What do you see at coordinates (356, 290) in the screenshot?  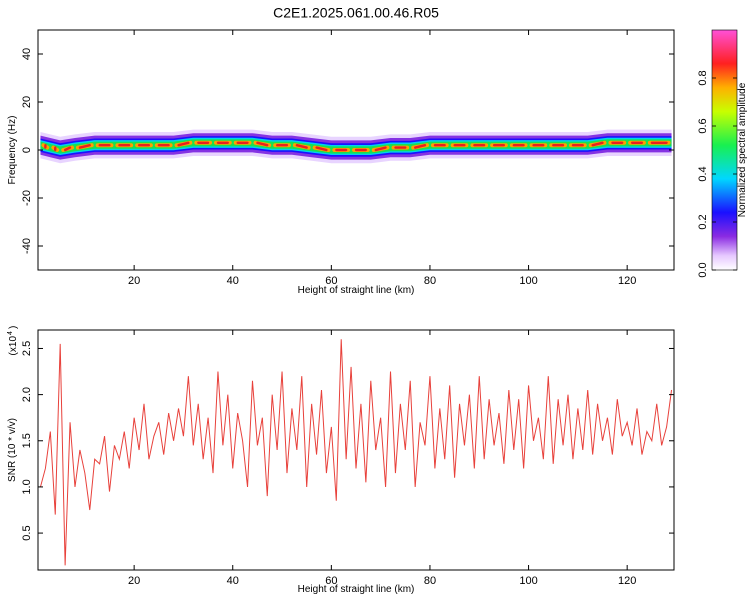 I see `spectrogram-x-label: Height of straight line (km)` at bounding box center [356, 290].